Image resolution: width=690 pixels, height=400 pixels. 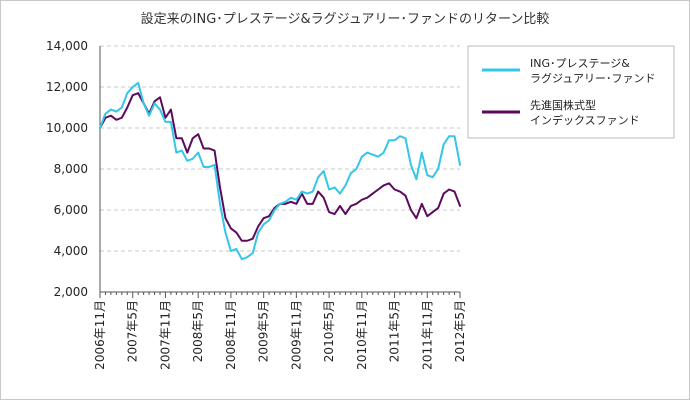 I want to click on x-tick-label: 2010年5月, so click(x=329, y=331).